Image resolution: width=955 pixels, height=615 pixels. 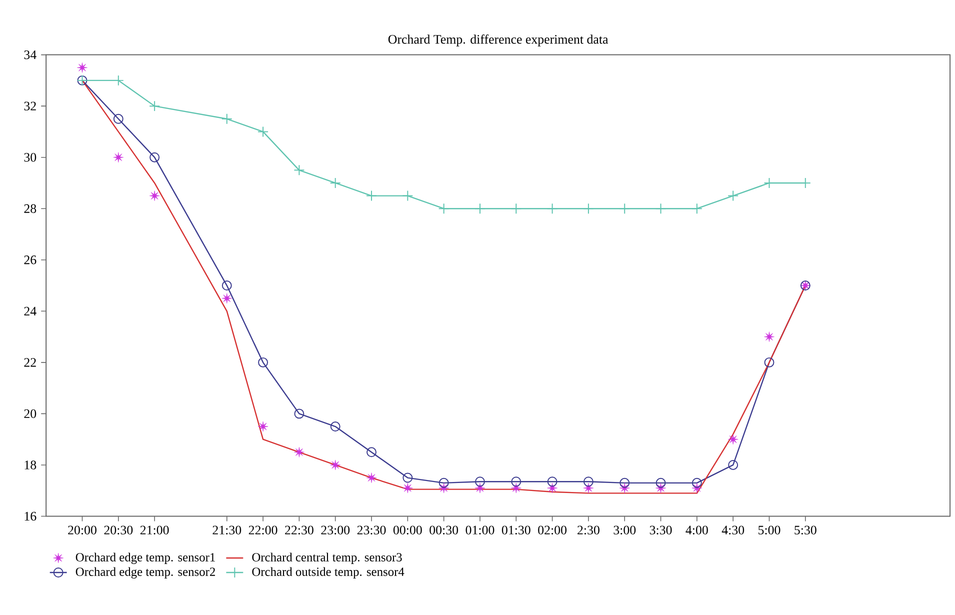 I want to click on y-tick-label: 24, so click(x=30, y=311).